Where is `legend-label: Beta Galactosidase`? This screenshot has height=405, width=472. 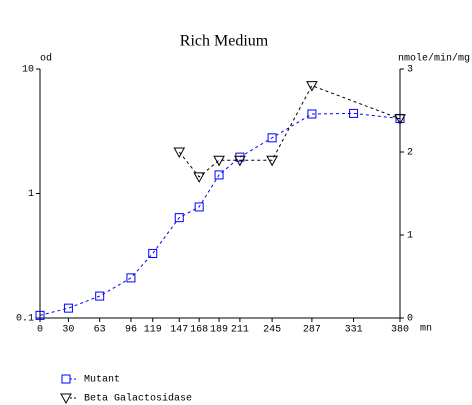
legend-label: Beta Galactosidase is located at coordinates (138, 399).